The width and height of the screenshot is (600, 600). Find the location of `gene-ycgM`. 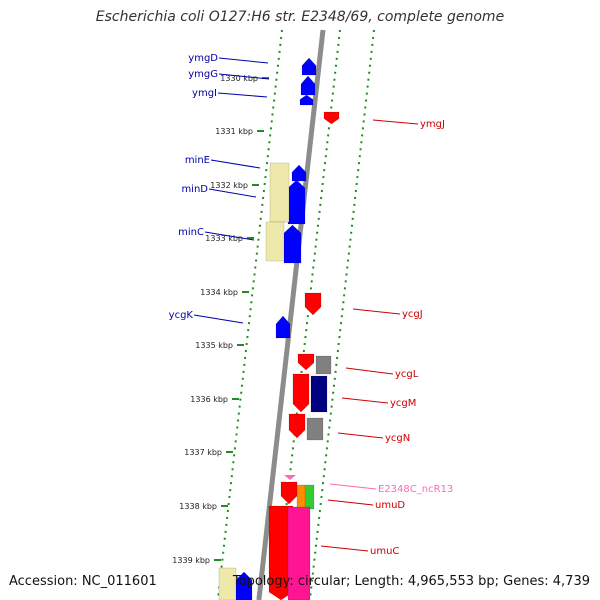

gene-ycgM is located at coordinates (301, 393).